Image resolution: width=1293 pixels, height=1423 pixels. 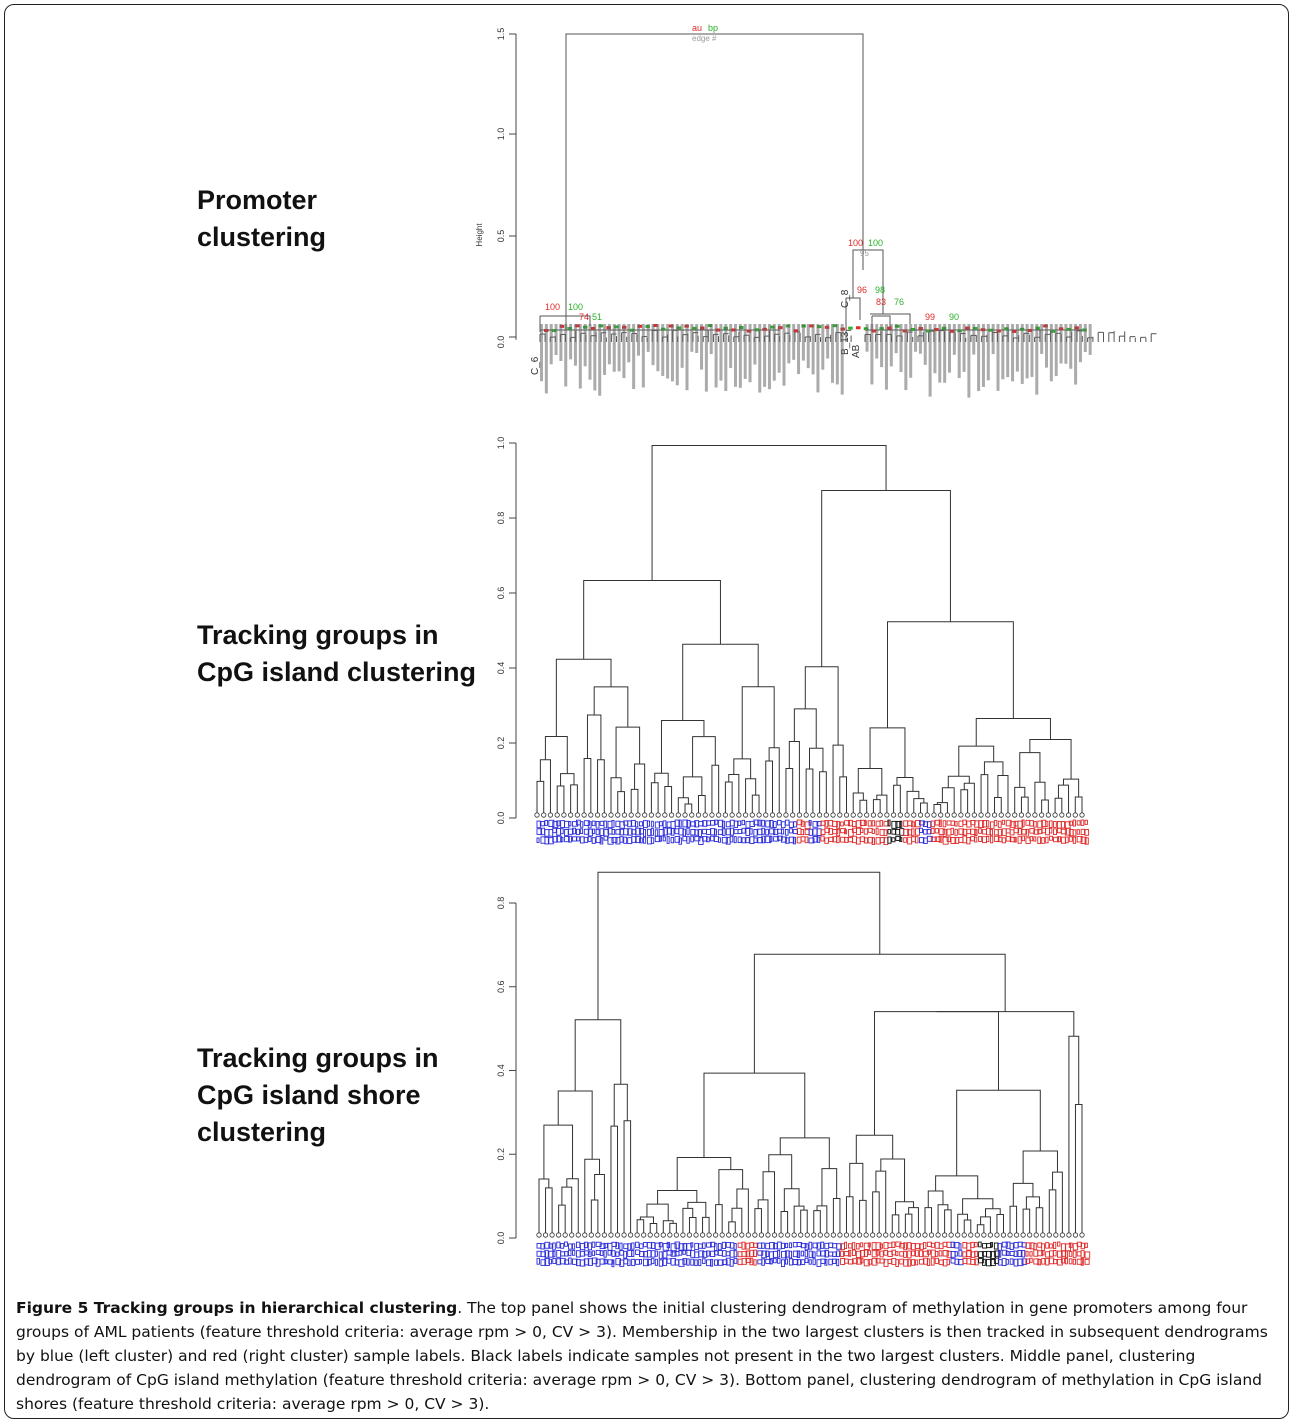 I want to click on y-tick-label: 0.0, so click(x=501, y=1238).